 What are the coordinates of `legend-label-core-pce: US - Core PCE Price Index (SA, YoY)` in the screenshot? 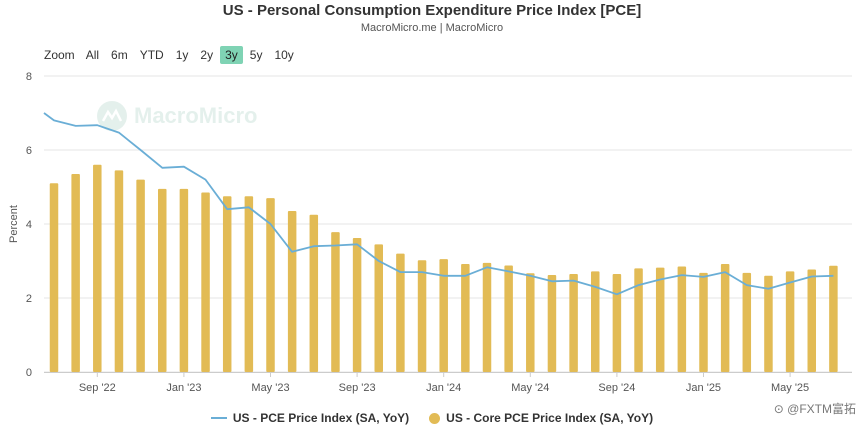 It's located at (550, 418).